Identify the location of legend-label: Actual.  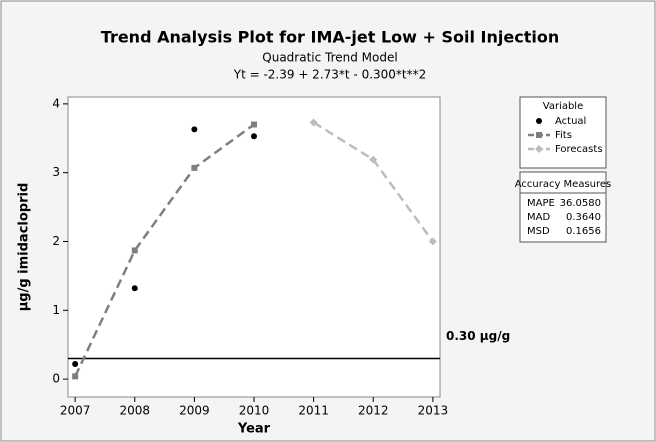
(570, 121).